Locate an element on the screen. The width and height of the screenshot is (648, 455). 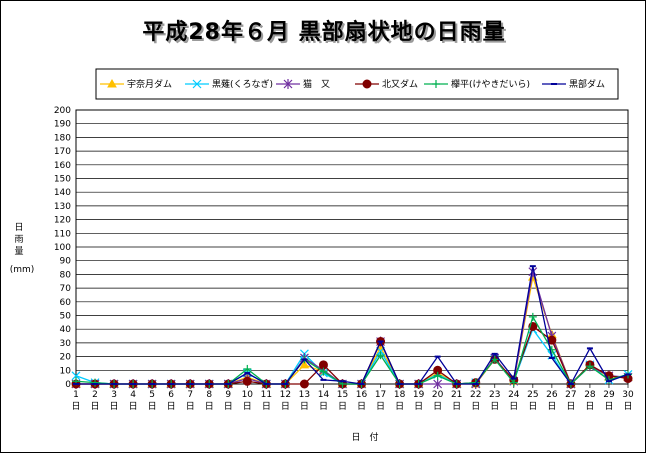
x-tick-label: 5 is located at coordinates (152, 395).